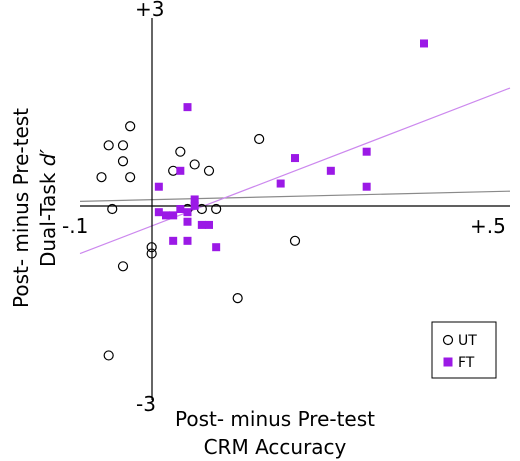 The height and width of the screenshot is (461, 520). Describe the element at coordinates (488, 226) in the screenshot. I see `x-tick-max: +.5` at that location.